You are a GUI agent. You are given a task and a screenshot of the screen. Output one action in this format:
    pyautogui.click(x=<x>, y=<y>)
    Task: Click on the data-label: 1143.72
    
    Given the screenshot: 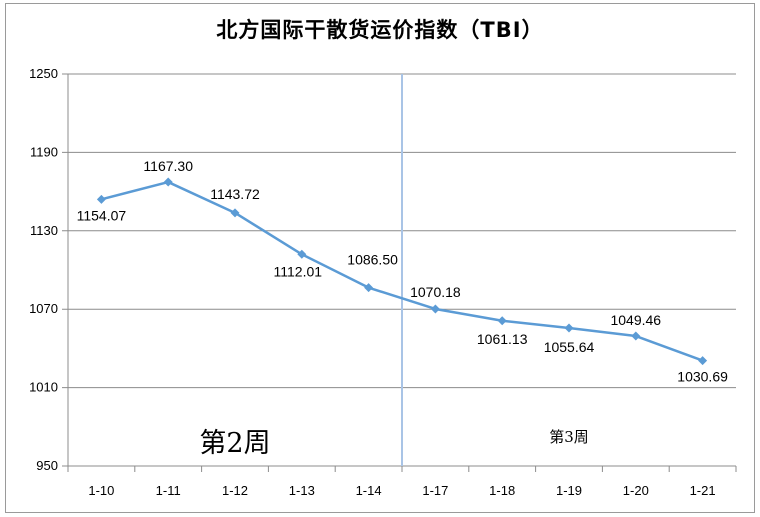 What is the action you would take?
    pyautogui.click(x=235, y=194)
    